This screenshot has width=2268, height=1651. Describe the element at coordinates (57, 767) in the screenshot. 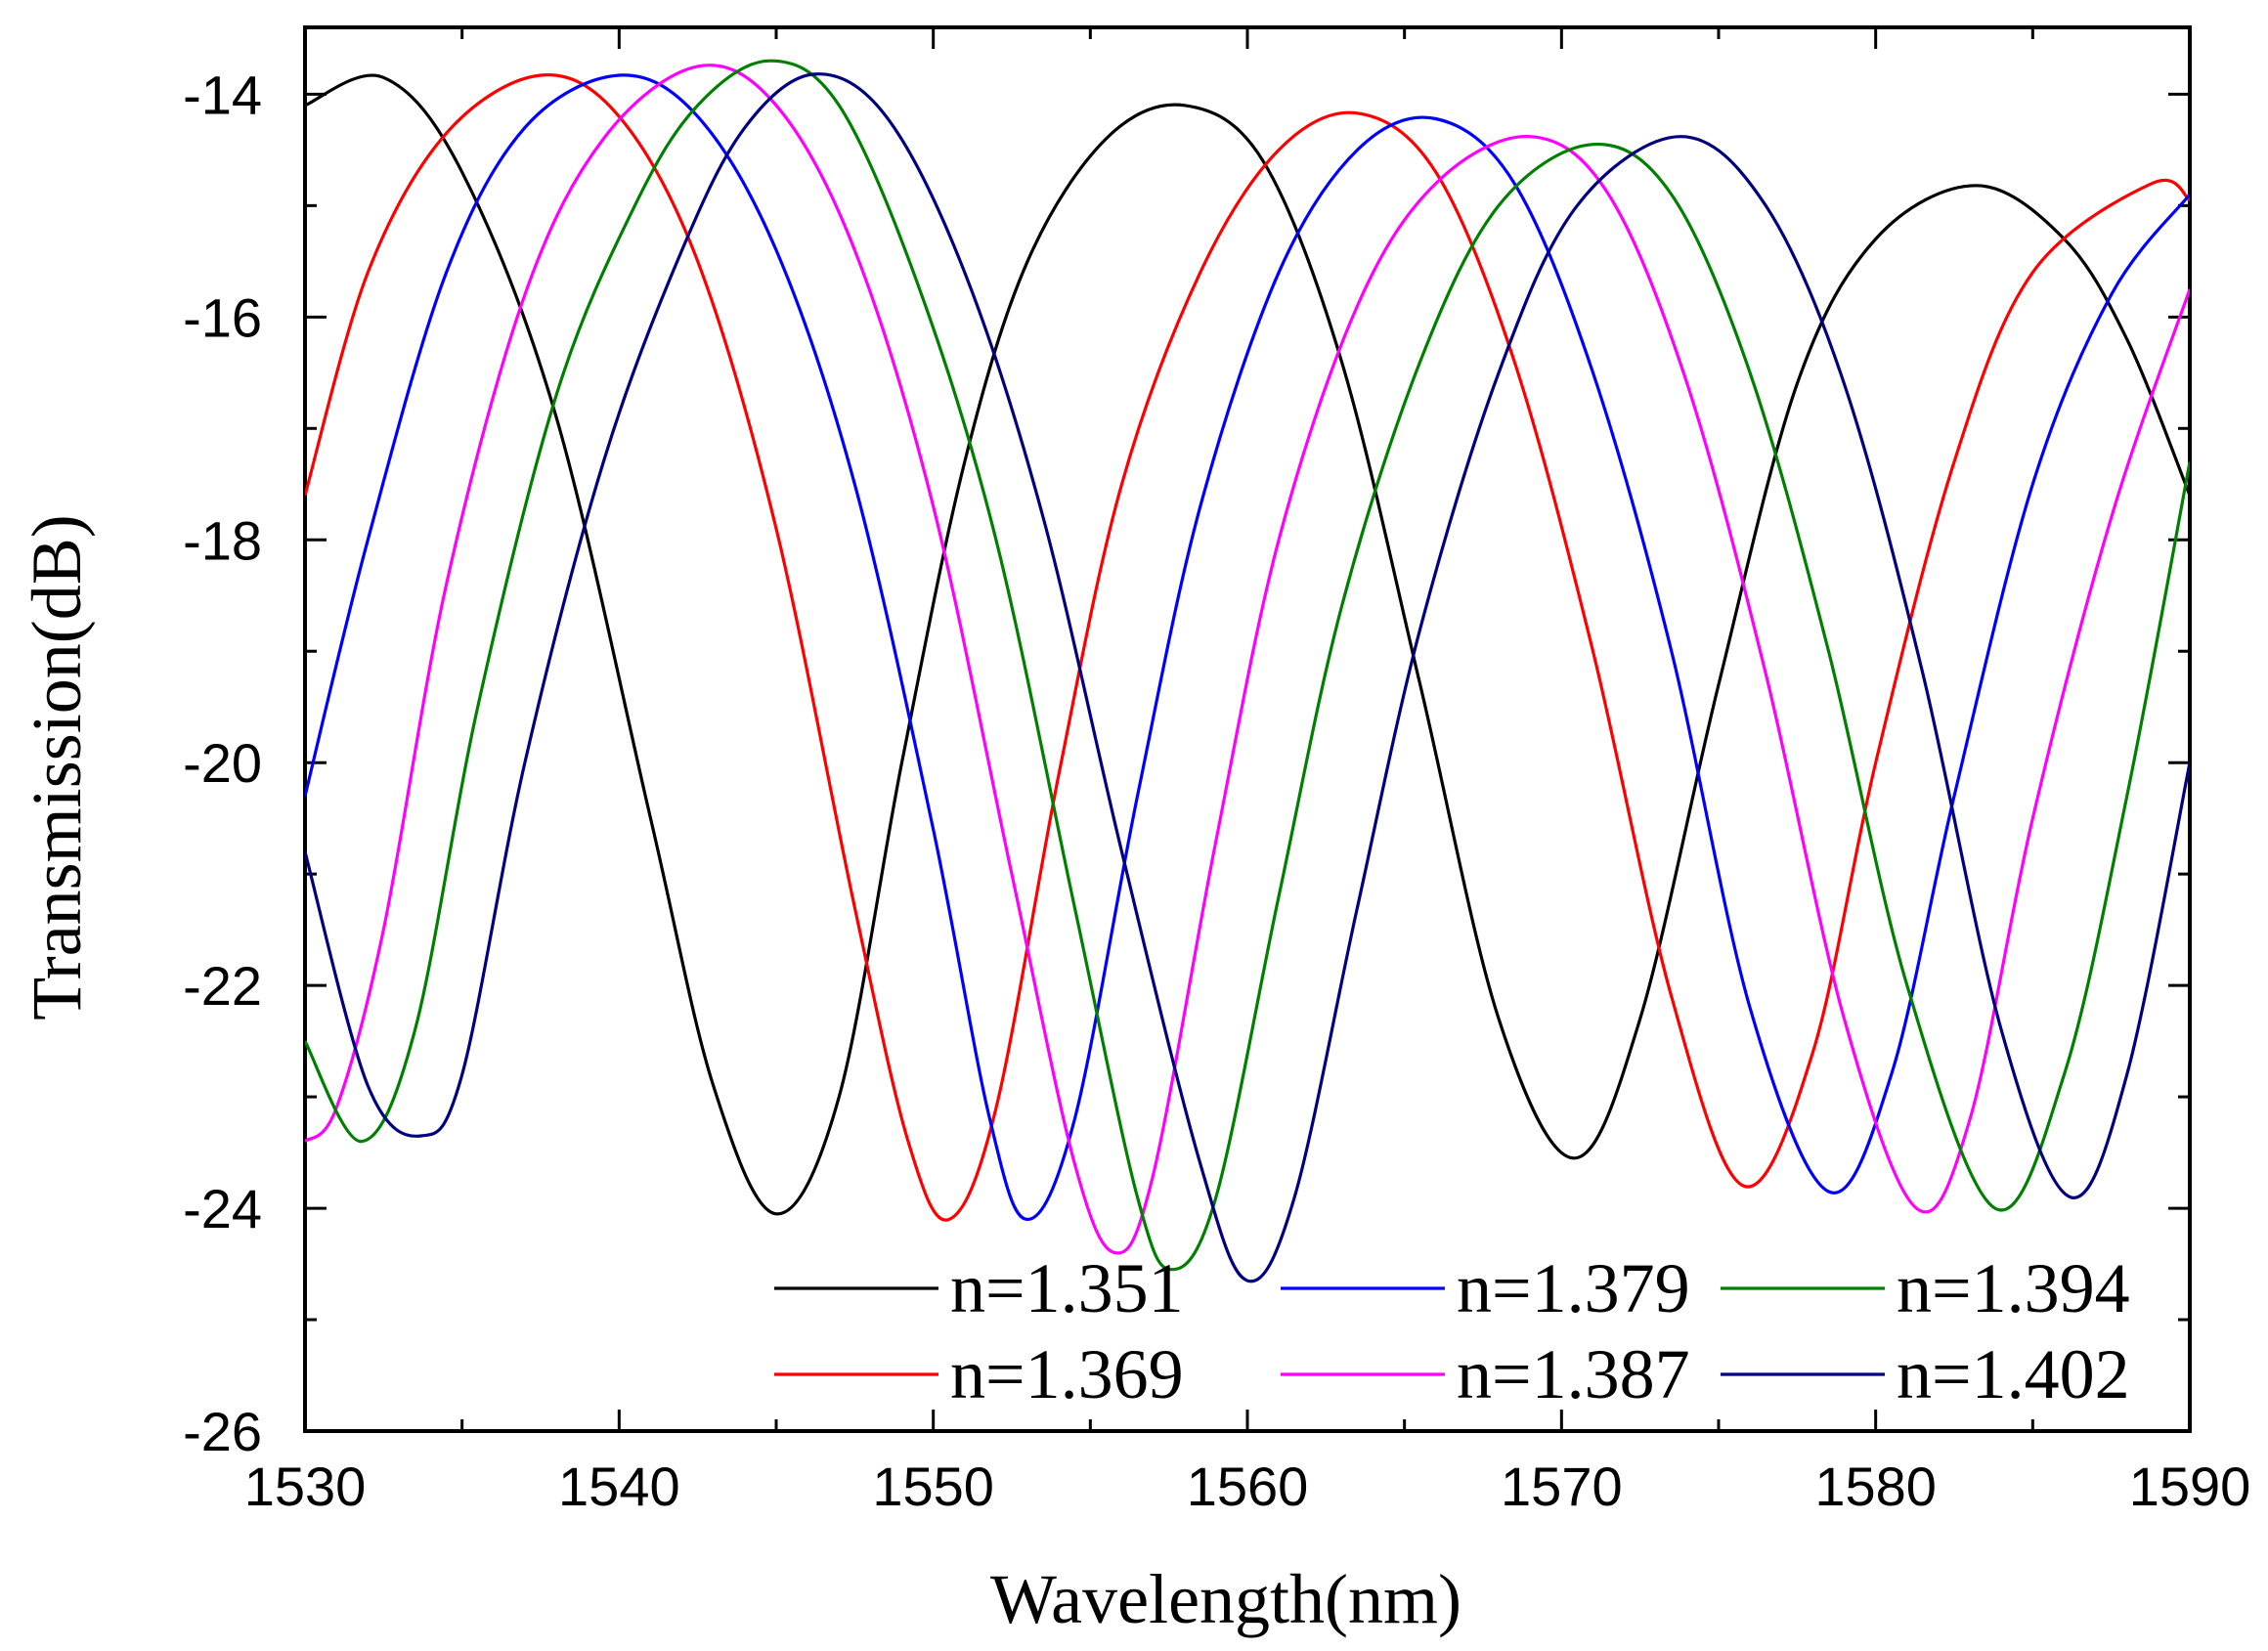

I see `y-axis-title: Transmission(dB)` at that location.